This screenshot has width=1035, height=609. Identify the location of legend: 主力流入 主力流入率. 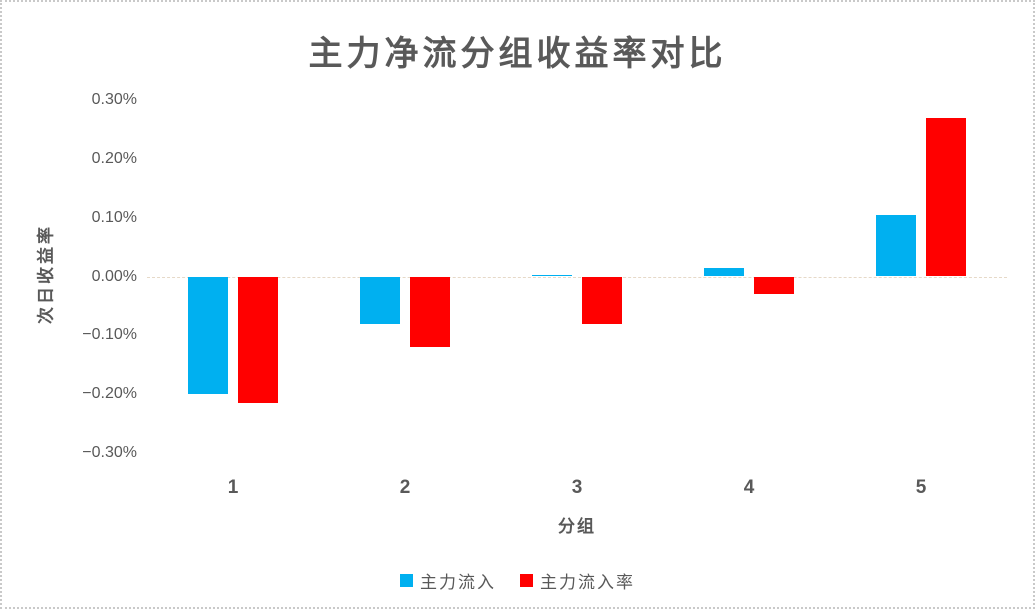
(517, 580).